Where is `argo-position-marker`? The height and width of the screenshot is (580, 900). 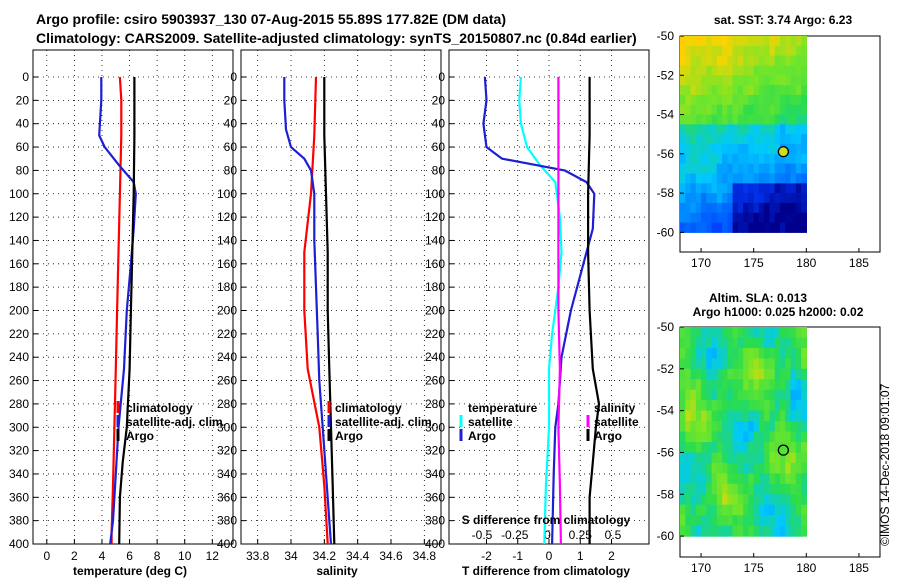
argo-position-marker is located at coordinates (783, 450).